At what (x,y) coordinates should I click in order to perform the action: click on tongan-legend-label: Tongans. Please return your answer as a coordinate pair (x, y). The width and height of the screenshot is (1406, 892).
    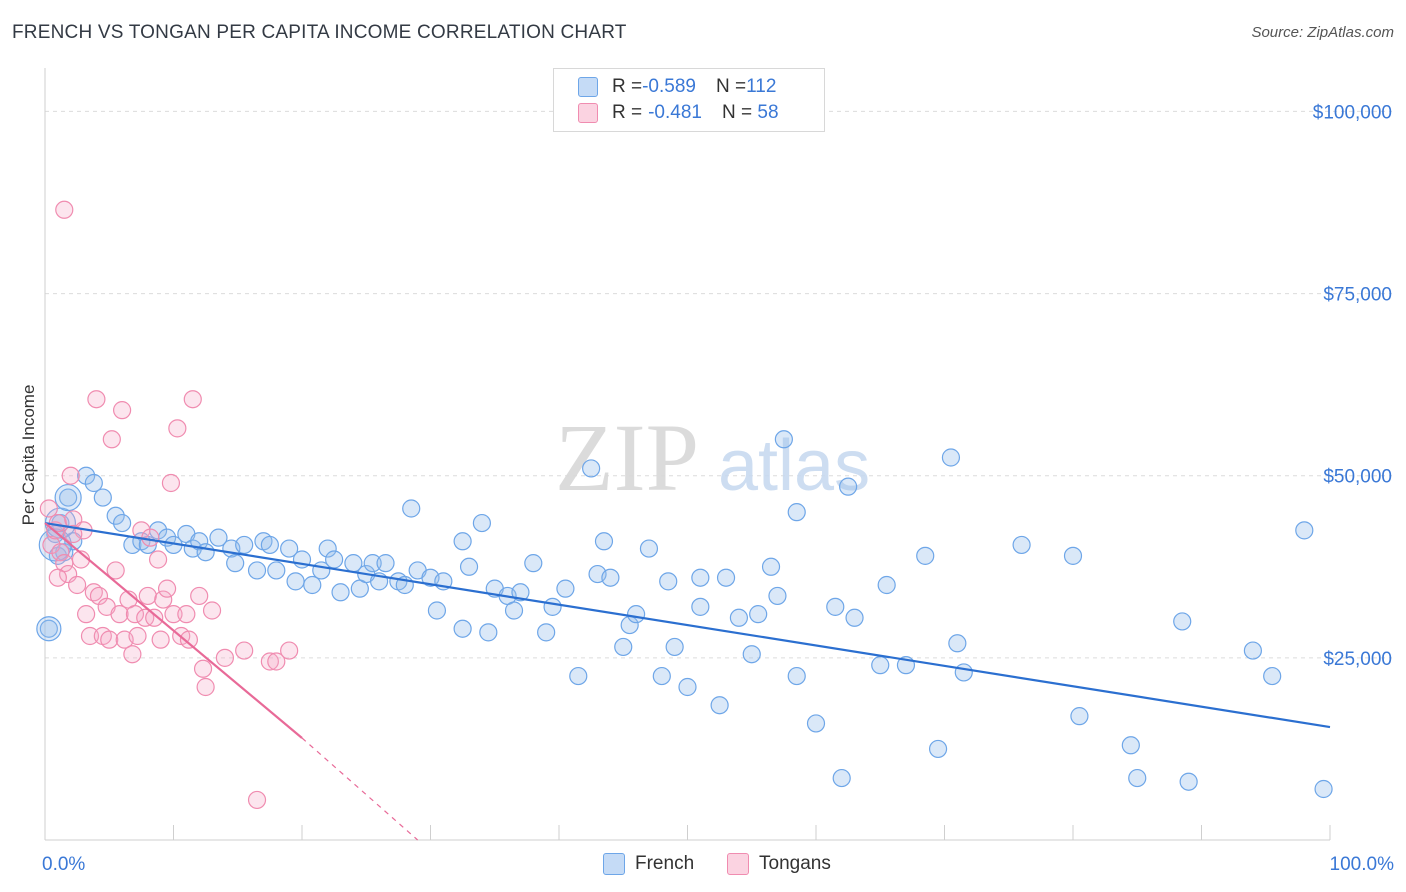
    Looking at the image, I should click on (795, 863).